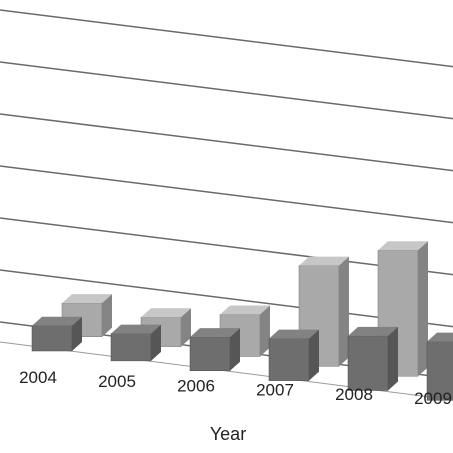 Image resolution: width=453 pixels, height=453 pixels. What do you see at coordinates (196, 385) in the screenshot?
I see `x-tick-label: 2006` at bounding box center [196, 385].